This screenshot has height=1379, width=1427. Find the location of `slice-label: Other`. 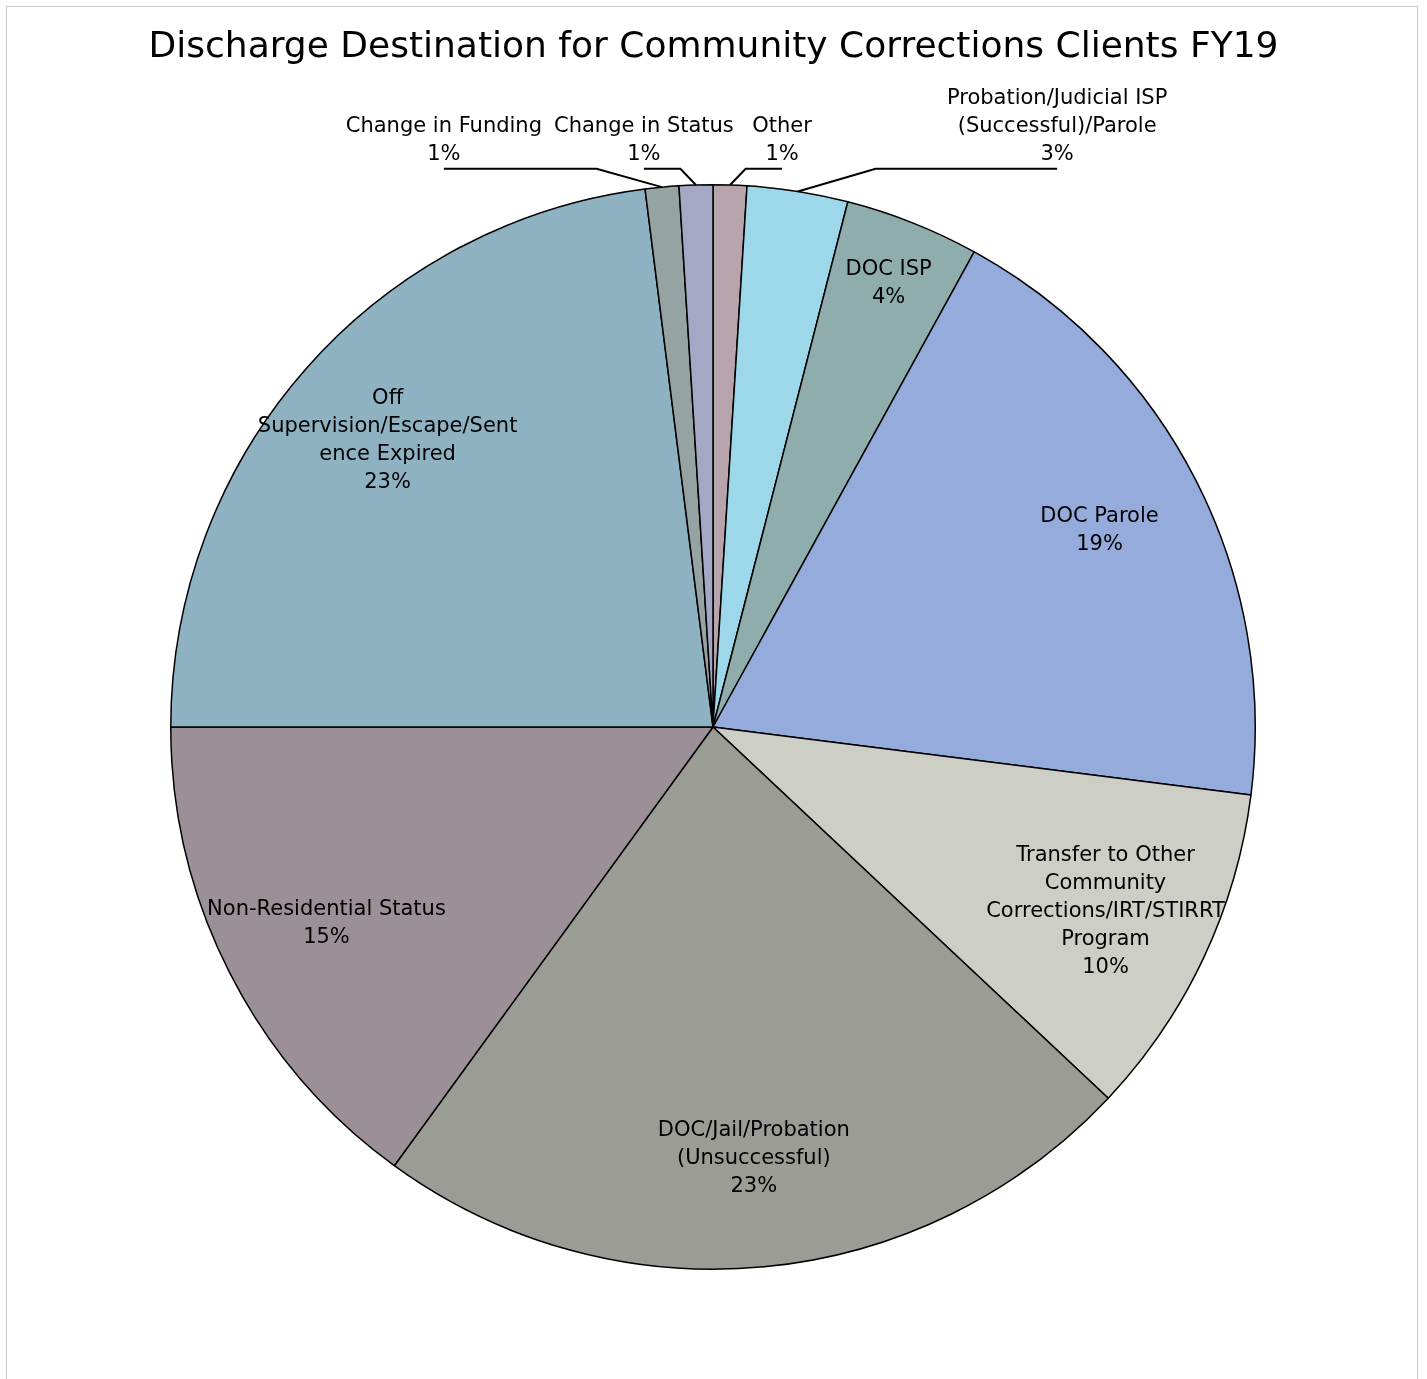

slice-label: Other is located at coordinates (782, 125).